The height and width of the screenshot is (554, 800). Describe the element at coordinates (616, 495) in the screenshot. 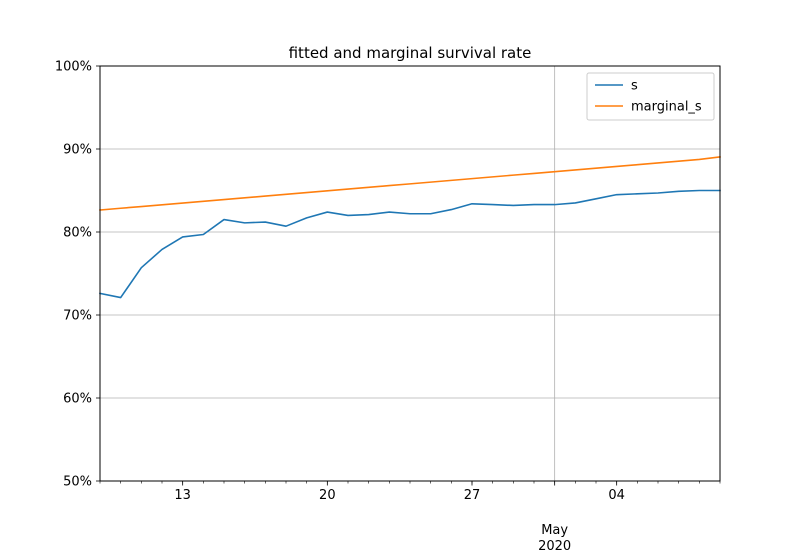

I see `x-tick-label: 04` at that location.